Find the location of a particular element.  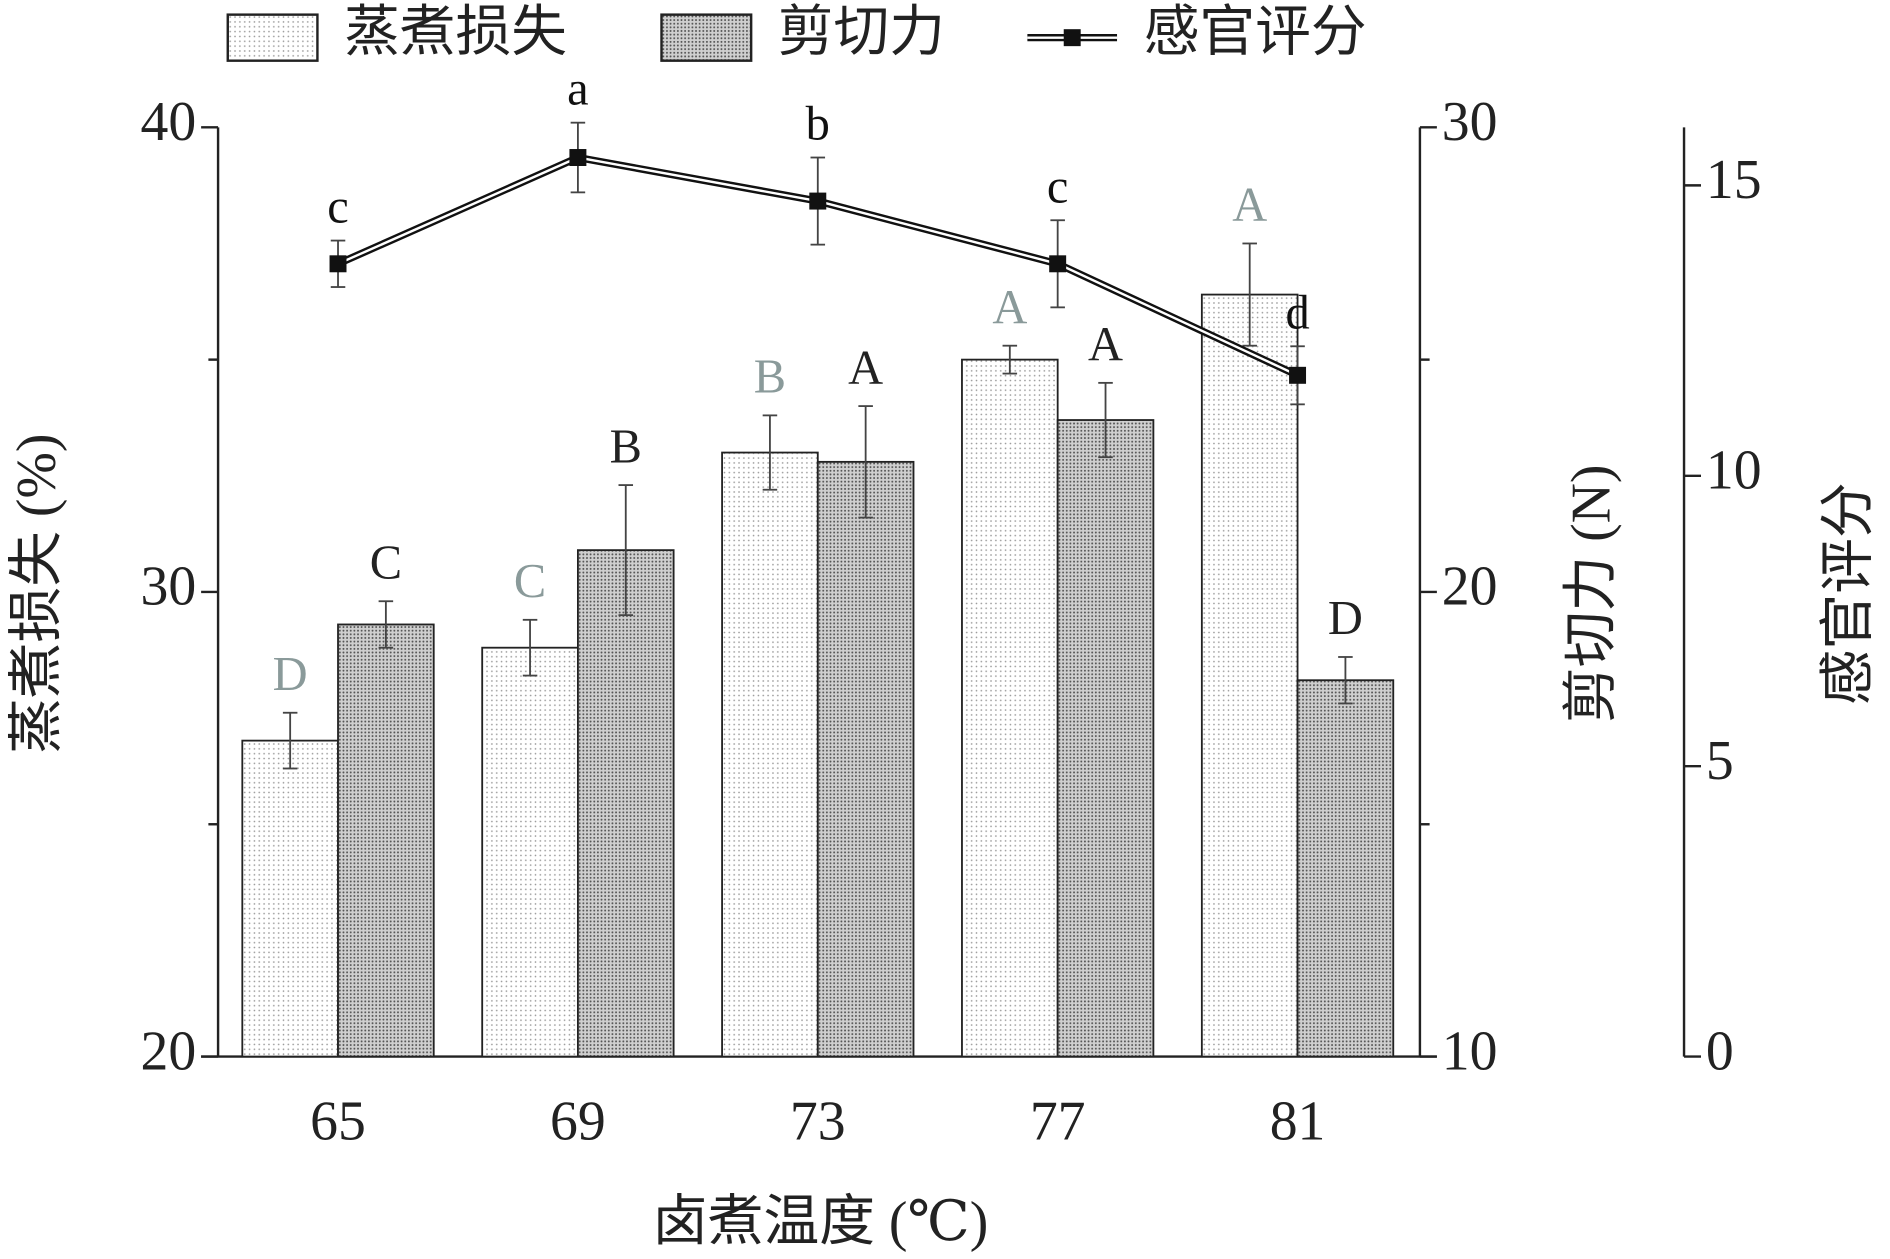

y3-tick-label: 15 is located at coordinates (1734, 180).